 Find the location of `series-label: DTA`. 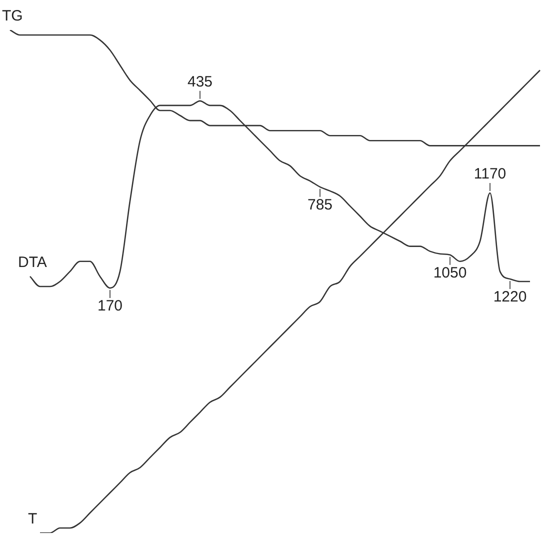

series-label: DTA is located at coordinates (32, 263).